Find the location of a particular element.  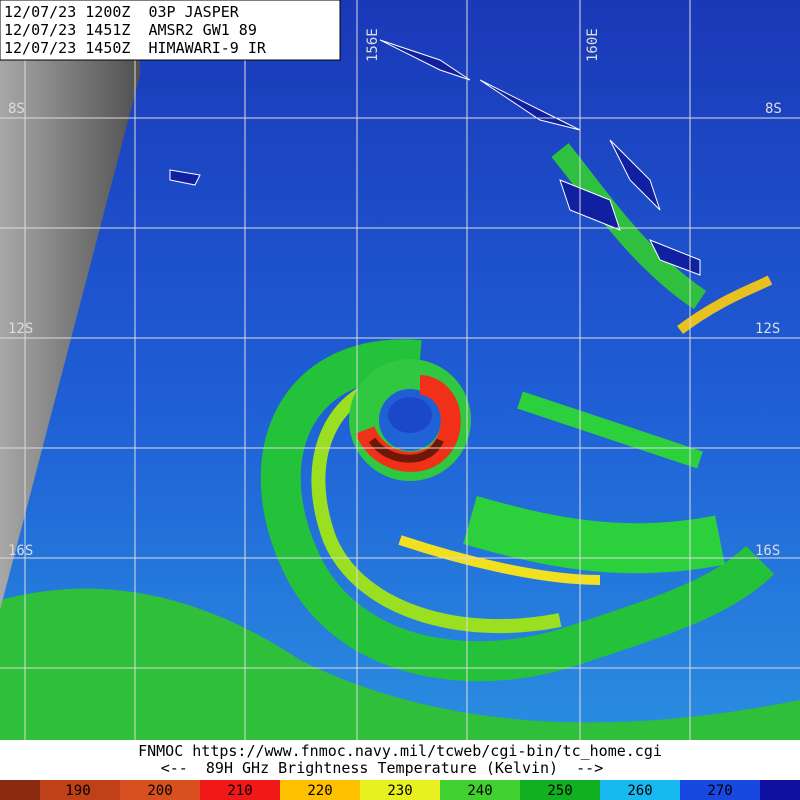

colorbar-label: 230 is located at coordinates (399, 791).